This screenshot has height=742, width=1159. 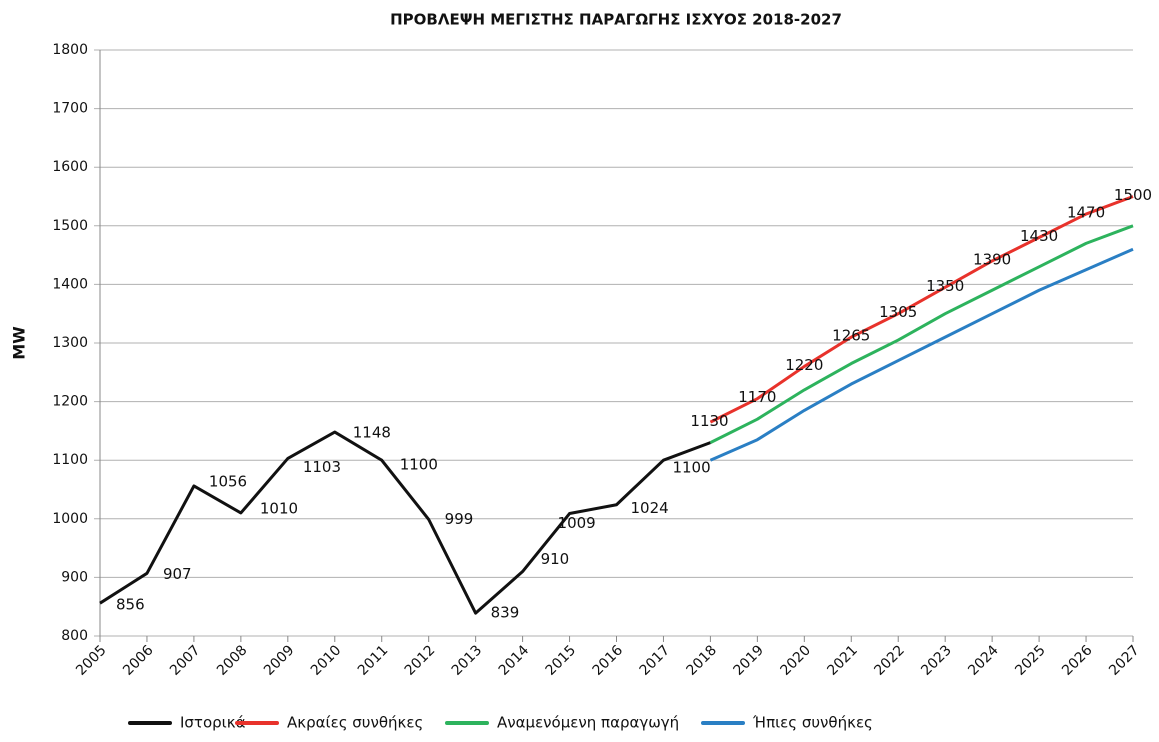 I want to click on data-label: 1170, so click(x=757, y=397).